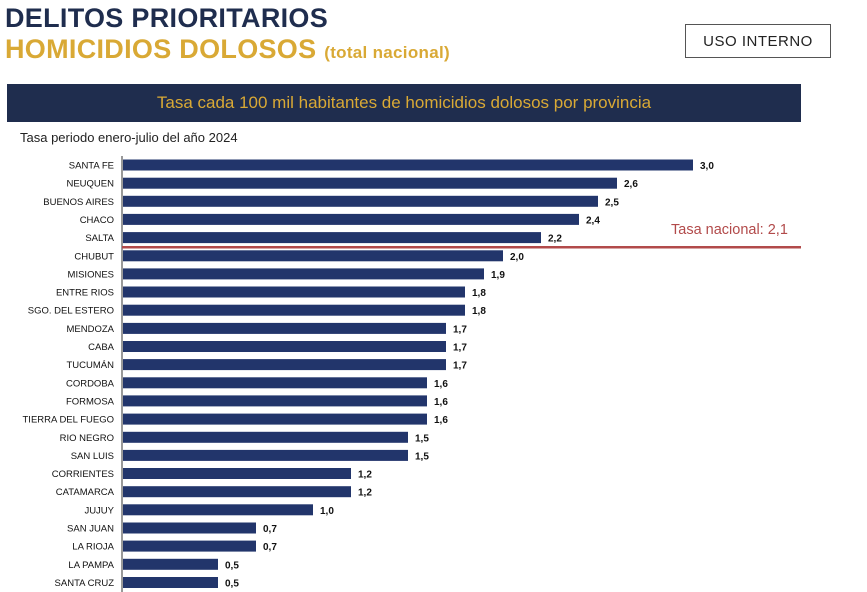 This screenshot has height=592, width=867. I want to click on category-tick-label: JUJUY, so click(99, 510).